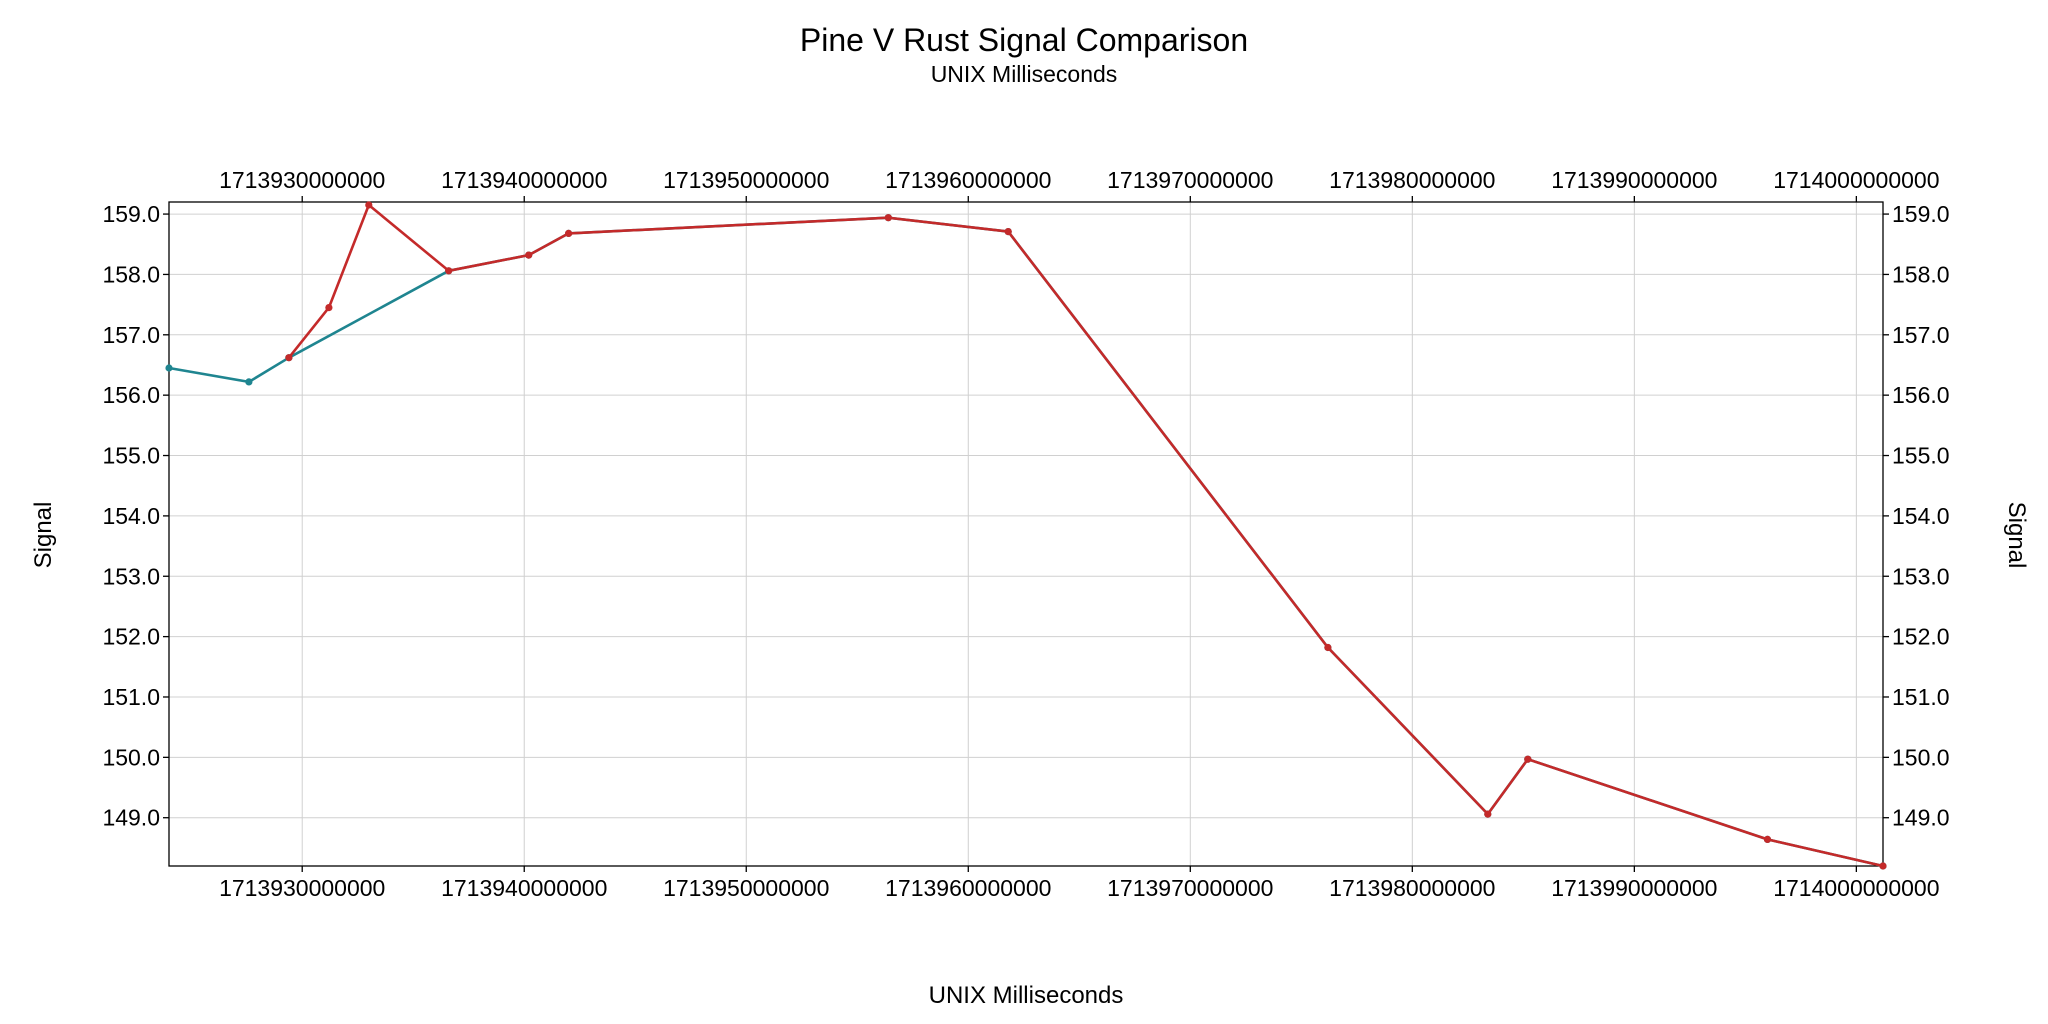  What do you see at coordinates (1190, 888) in the screenshot?
I see `x-tick-label-bottom: 1713970000000` at bounding box center [1190, 888].